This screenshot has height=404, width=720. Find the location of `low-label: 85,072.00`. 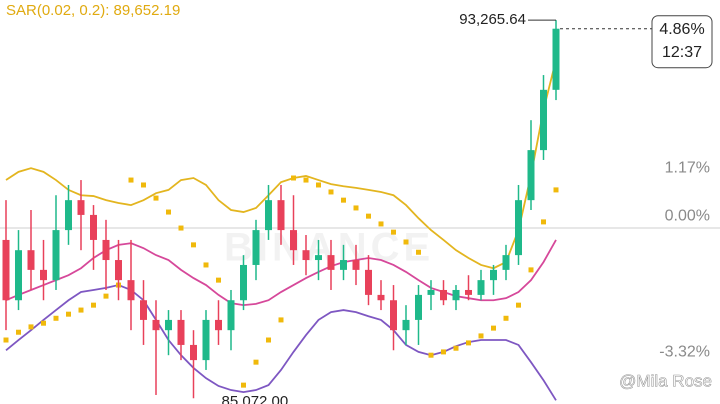

low-label: 85,072.00 is located at coordinates (255, 398).